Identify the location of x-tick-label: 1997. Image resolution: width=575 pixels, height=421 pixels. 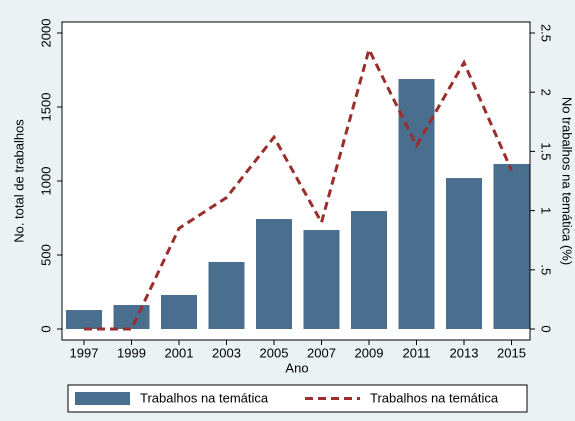
(84, 352).